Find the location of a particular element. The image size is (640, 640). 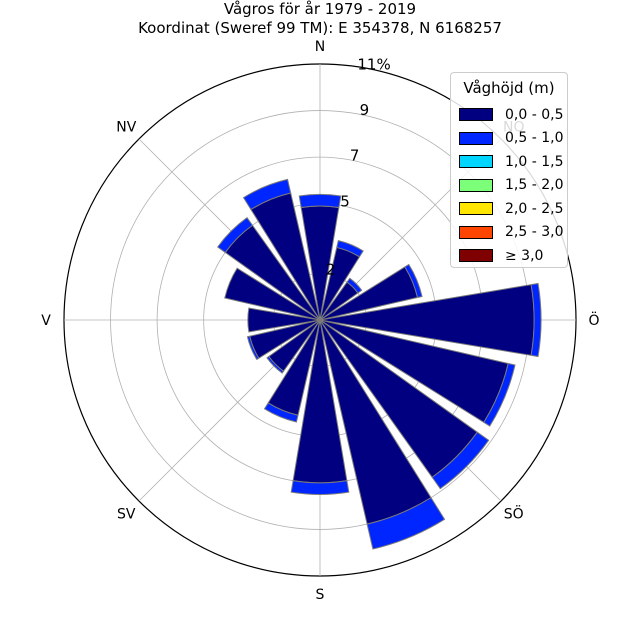

ring-tick-label: 7 is located at coordinates (355, 156).